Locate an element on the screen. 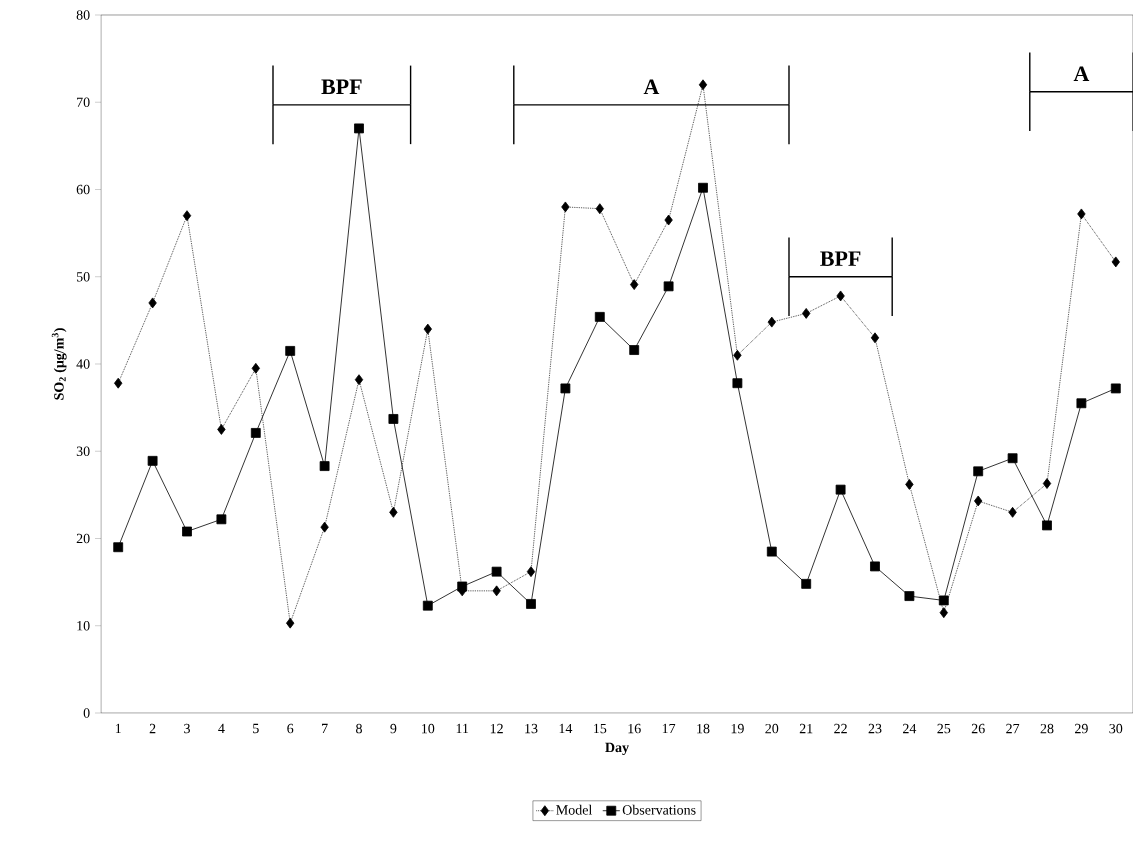 The width and height of the screenshot is (1133, 863). x-tick-label: 26 is located at coordinates (978, 728).